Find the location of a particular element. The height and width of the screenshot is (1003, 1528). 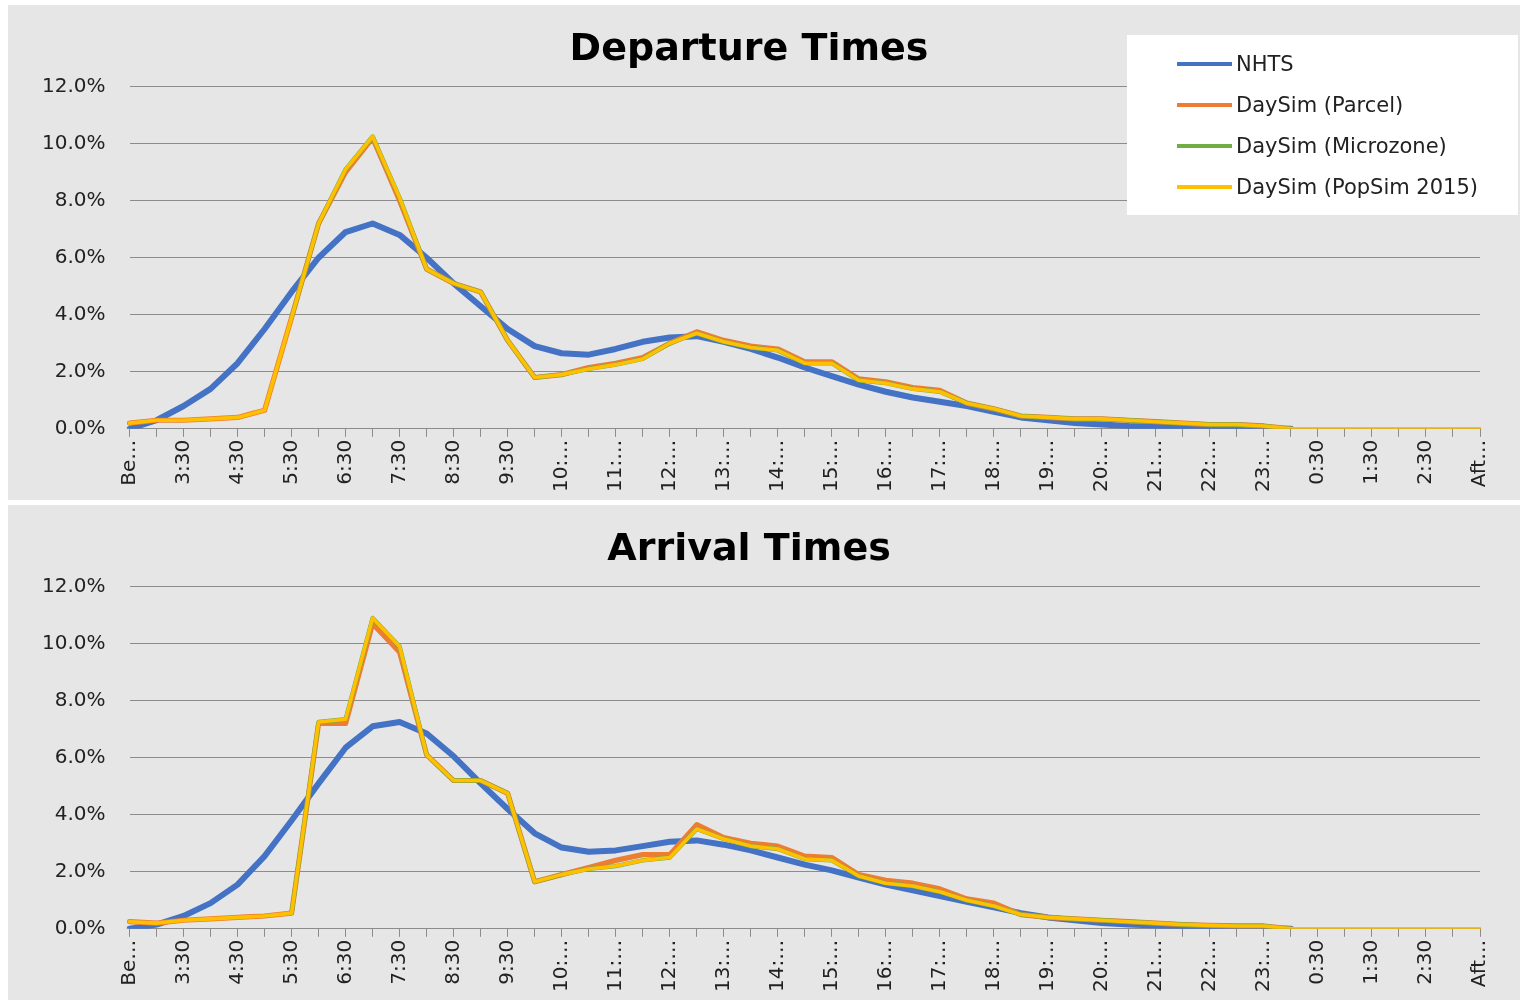

legend-label: DaySim (Microzone) is located at coordinates (1341, 145).